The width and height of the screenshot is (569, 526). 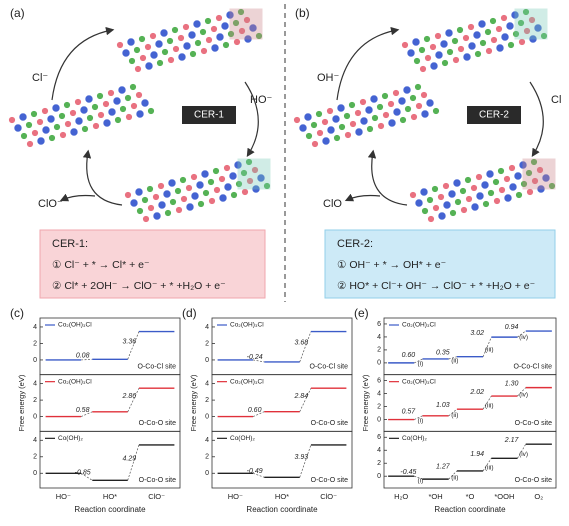 What do you see at coordinates (261, 100) in the screenshot?
I see `ion: HO⁻` at bounding box center [261, 100].